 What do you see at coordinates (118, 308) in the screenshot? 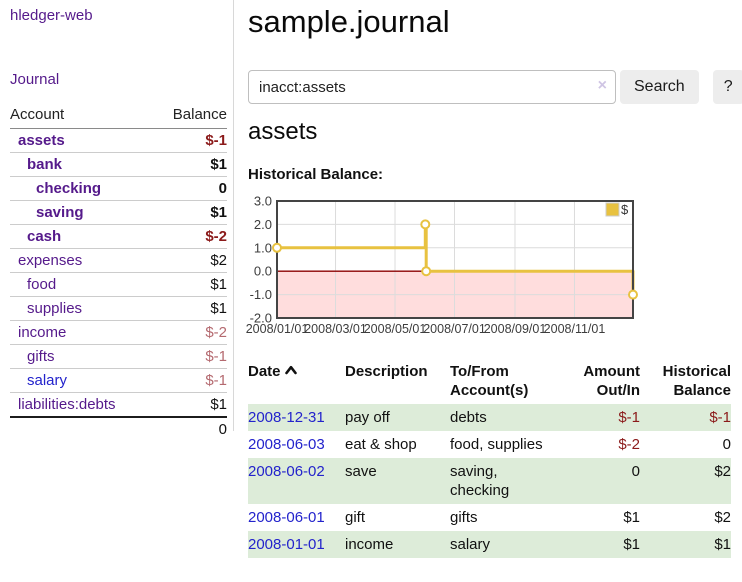
I see `account-row: supplies $1` at bounding box center [118, 308].